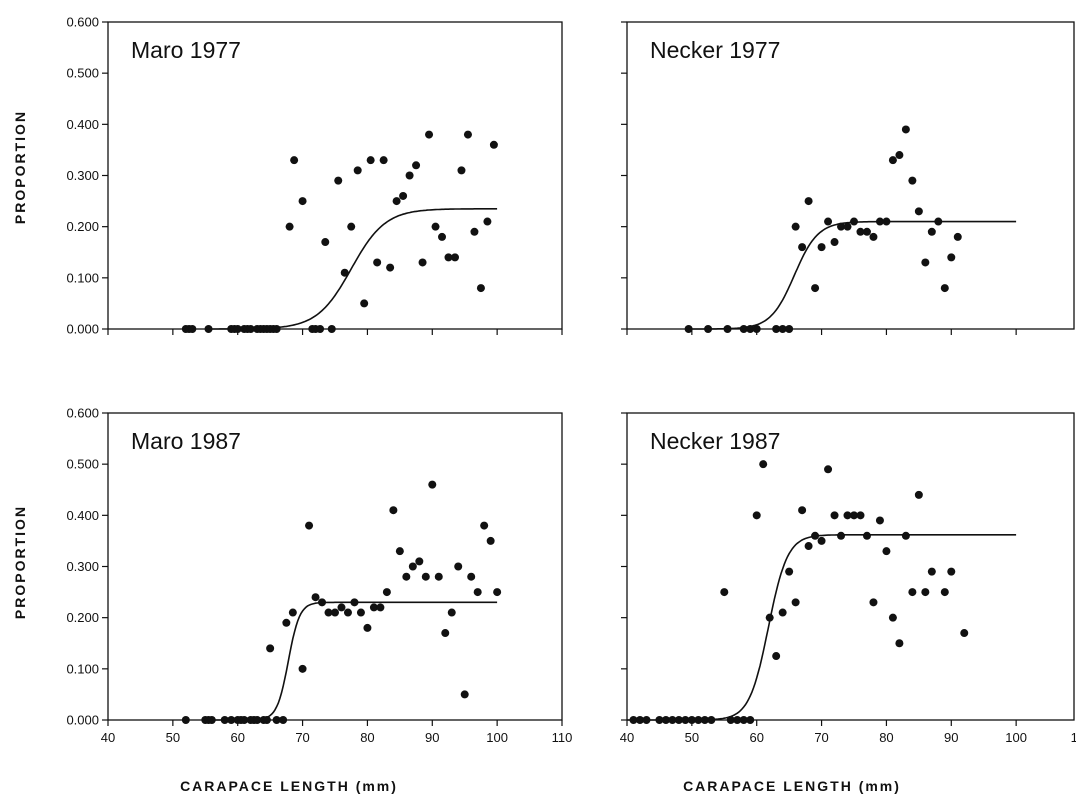  What do you see at coordinates (82, 124) in the screenshot?
I see `y-tick-label: 0.400` at bounding box center [82, 124].